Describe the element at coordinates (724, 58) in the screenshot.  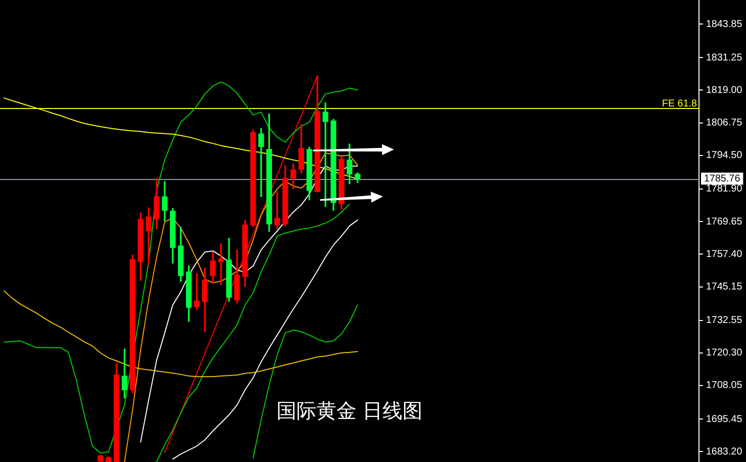
I see `y-tick-label: 1831.25` at that location.